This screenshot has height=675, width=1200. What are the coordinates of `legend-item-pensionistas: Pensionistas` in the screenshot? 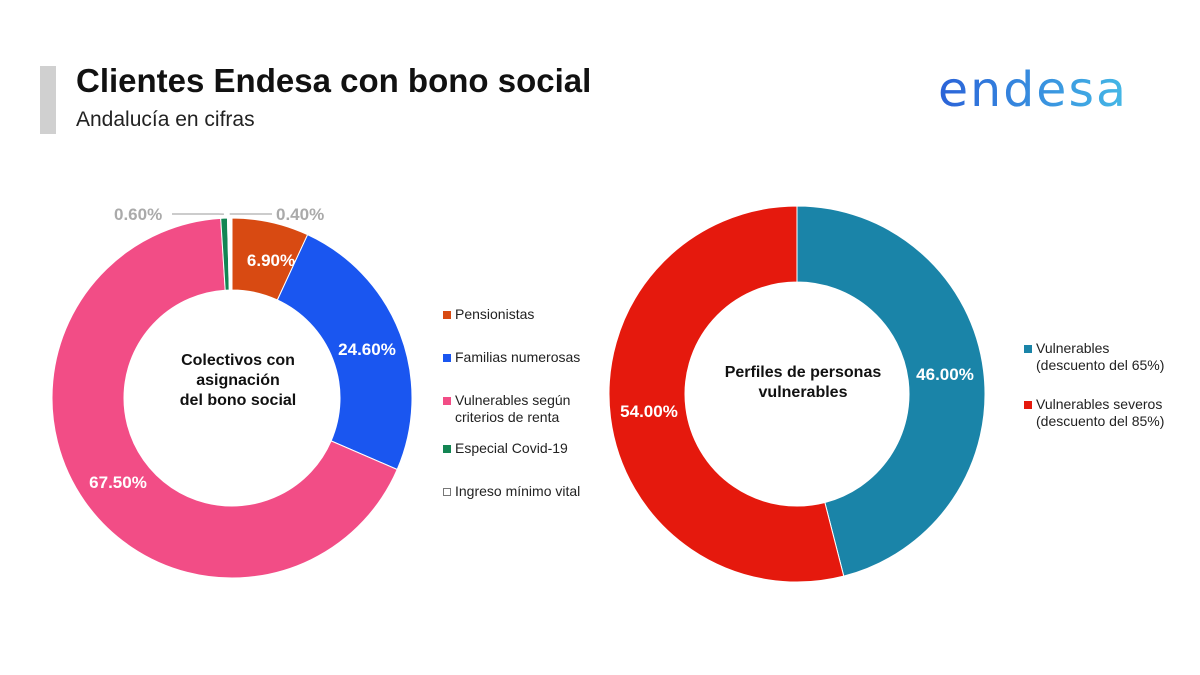 It's located at (511, 314).